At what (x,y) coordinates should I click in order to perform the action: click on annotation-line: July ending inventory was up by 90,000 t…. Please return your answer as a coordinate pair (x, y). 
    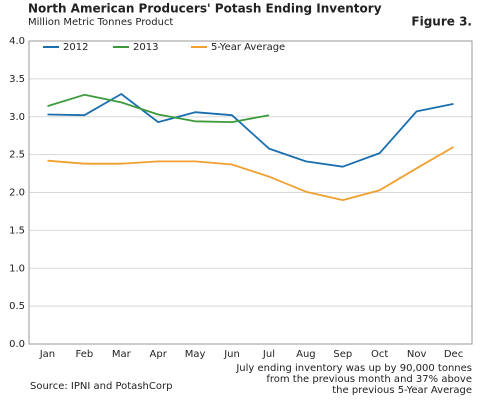
    Looking at the image, I should click on (353, 368).